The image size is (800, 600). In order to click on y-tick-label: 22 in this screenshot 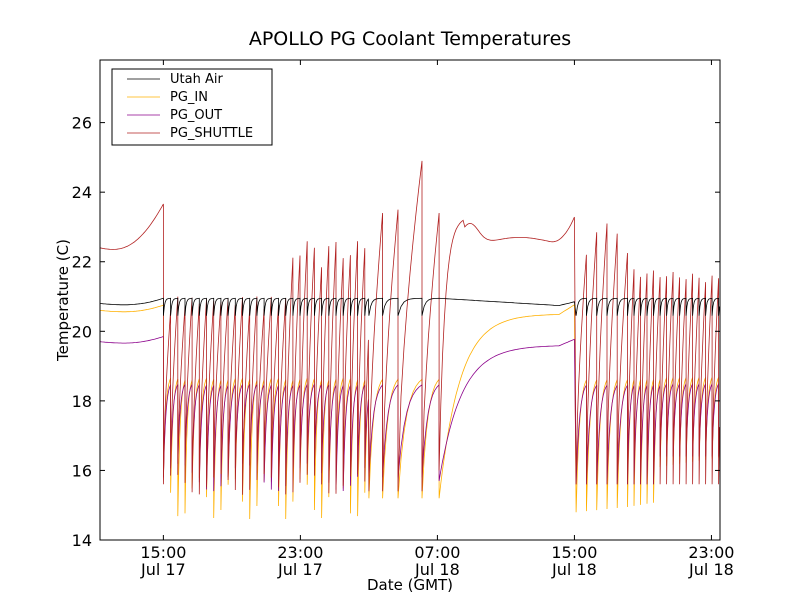, I will do `click(82, 262)`.